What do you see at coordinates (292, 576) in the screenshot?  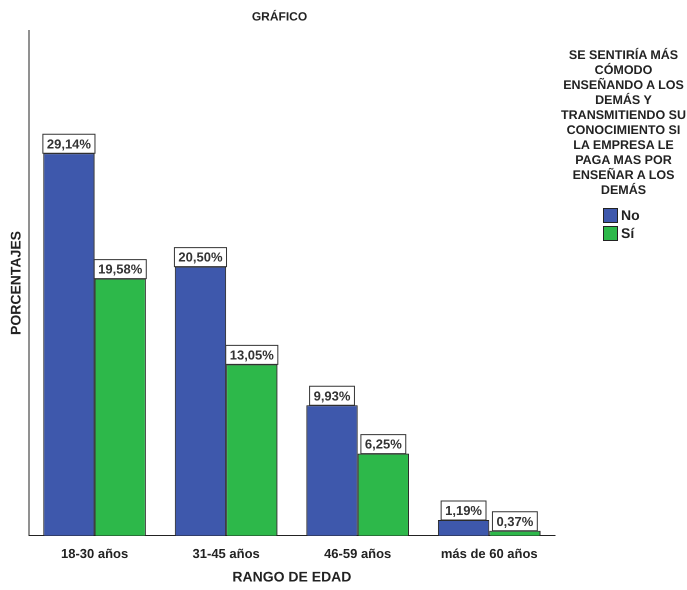 I see `x-axis-title: RANGO DE EDAD` at bounding box center [292, 576].